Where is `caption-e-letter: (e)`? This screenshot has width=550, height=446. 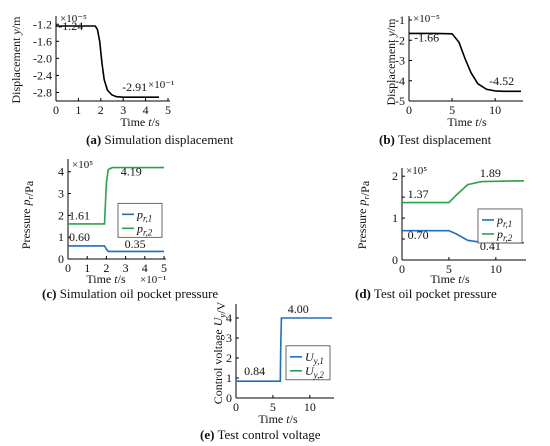 caption-e-letter: (e) is located at coordinates (207, 434).